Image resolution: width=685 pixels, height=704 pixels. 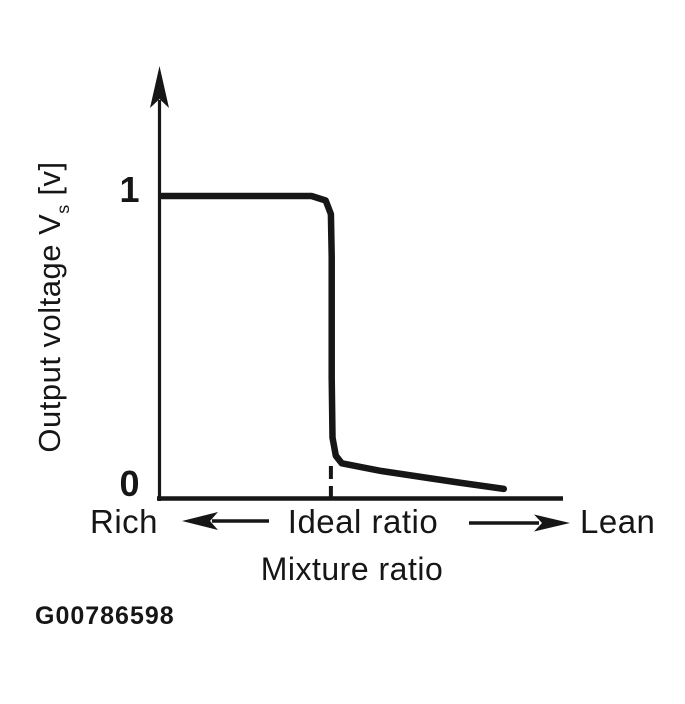 I want to click on x-annotation-ideal-ratio: Ideal ratio, so click(x=363, y=521).